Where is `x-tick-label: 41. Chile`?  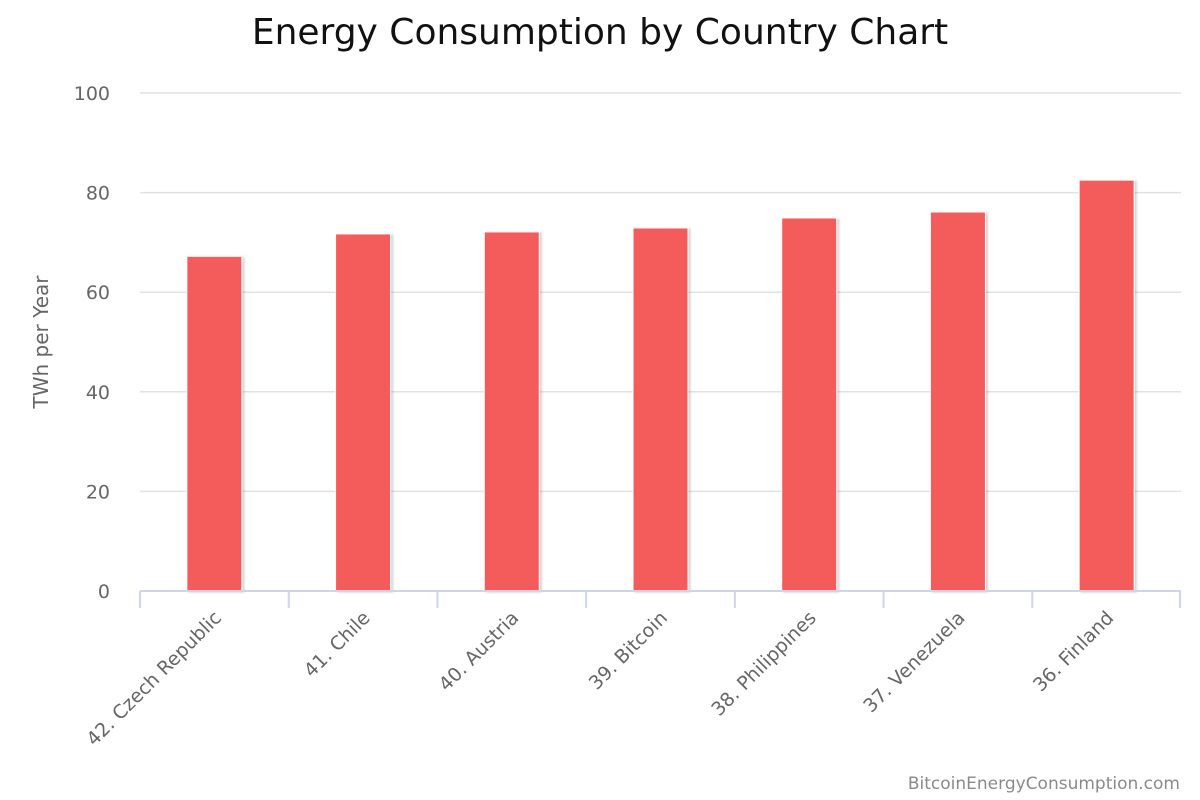 x-tick-label: 41. Chile is located at coordinates (337, 644).